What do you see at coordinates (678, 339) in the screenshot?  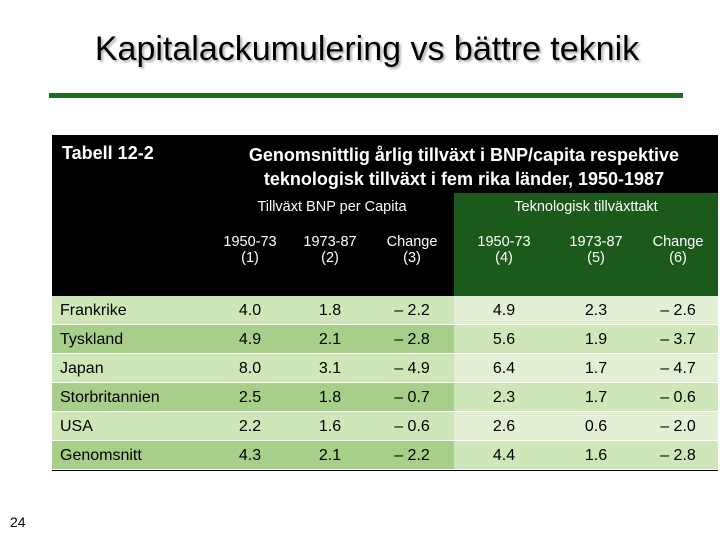 I see `row-value-col-6: – 3.7` at bounding box center [678, 339].